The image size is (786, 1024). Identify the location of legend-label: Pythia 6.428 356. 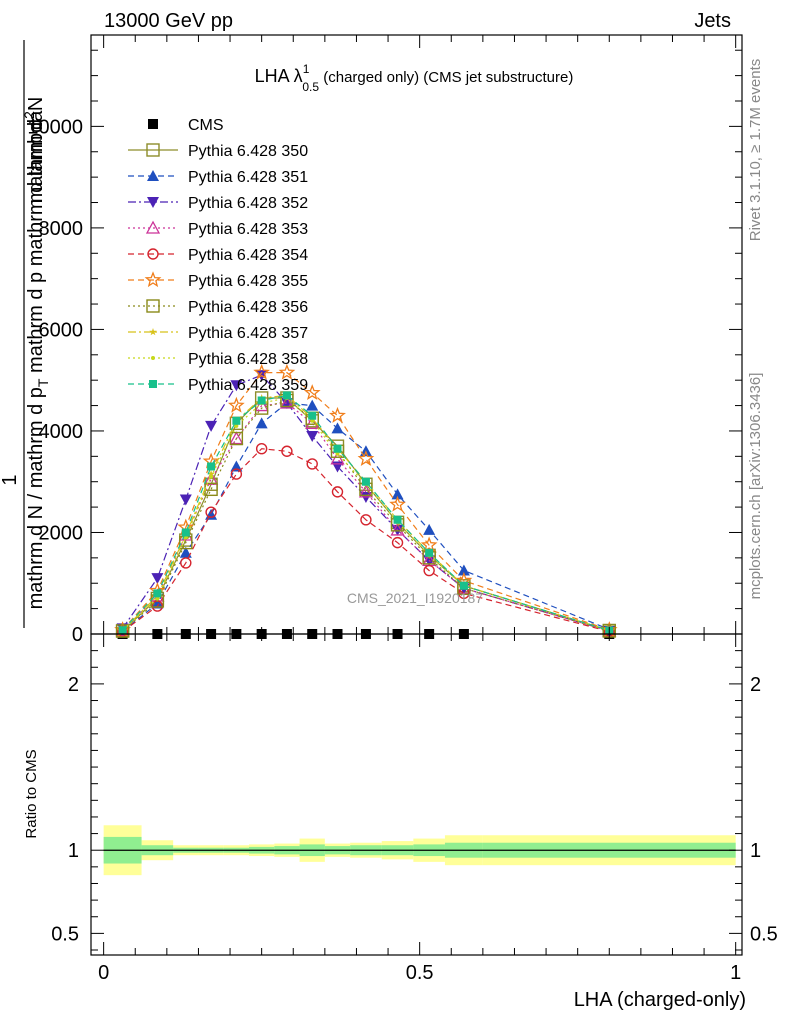
(248, 307).